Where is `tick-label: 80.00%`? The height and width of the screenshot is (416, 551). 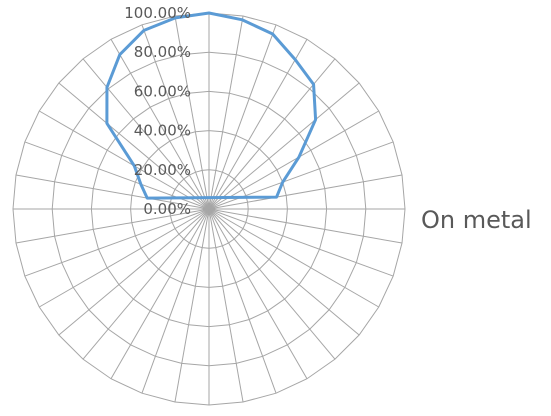 tick-label: 80.00% is located at coordinates (162, 52).